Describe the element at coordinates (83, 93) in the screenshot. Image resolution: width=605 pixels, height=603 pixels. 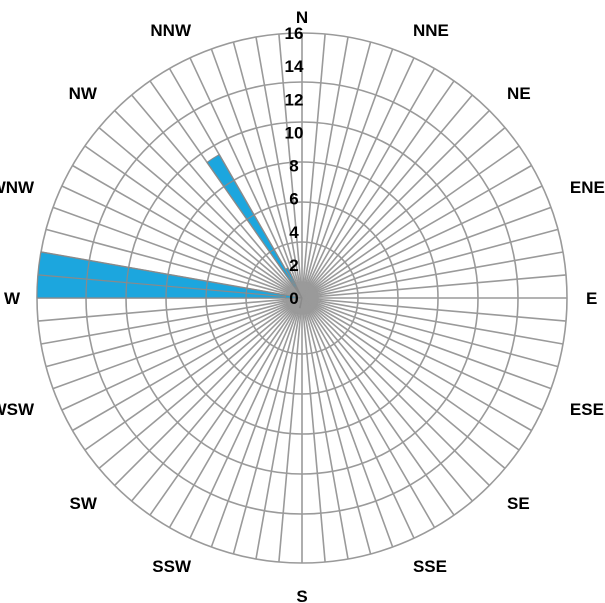
I see `direction-label: NW` at that location.